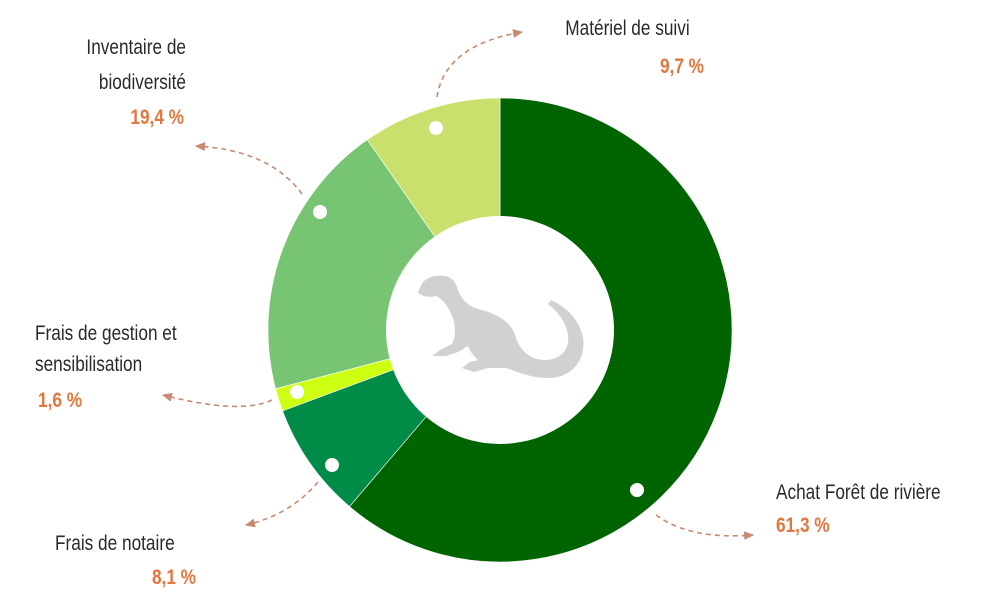 The image size is (983, 600). Describe the element at coordinates (106, 333) in the screenshot. I see `label-gestion-line1: Frais de gestion et` at that location.